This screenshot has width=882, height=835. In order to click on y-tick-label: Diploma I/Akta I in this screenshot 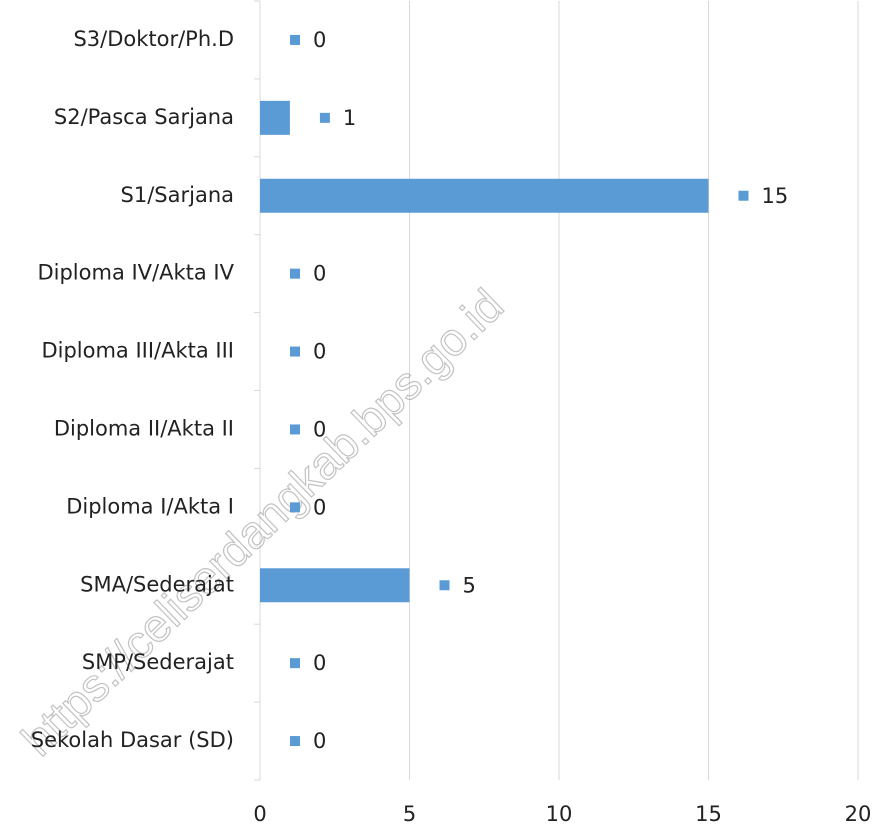, I will do `click(150, 506)`.